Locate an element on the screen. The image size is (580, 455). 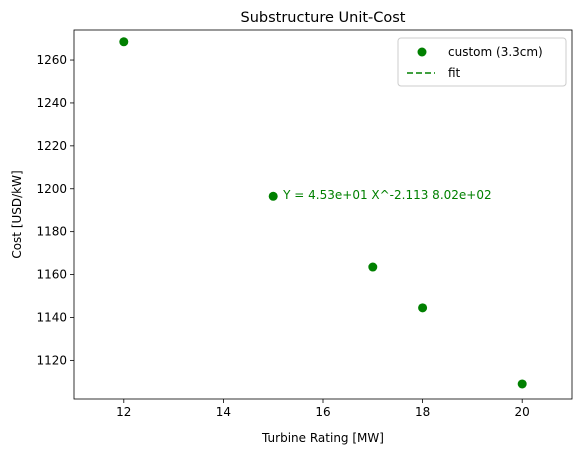
y-tick-label: 1180 is located at coordinates (51, 232).